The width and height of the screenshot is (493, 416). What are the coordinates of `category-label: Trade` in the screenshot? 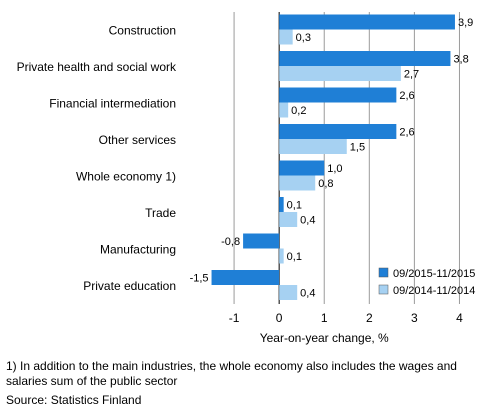 It's located at (160, 213).